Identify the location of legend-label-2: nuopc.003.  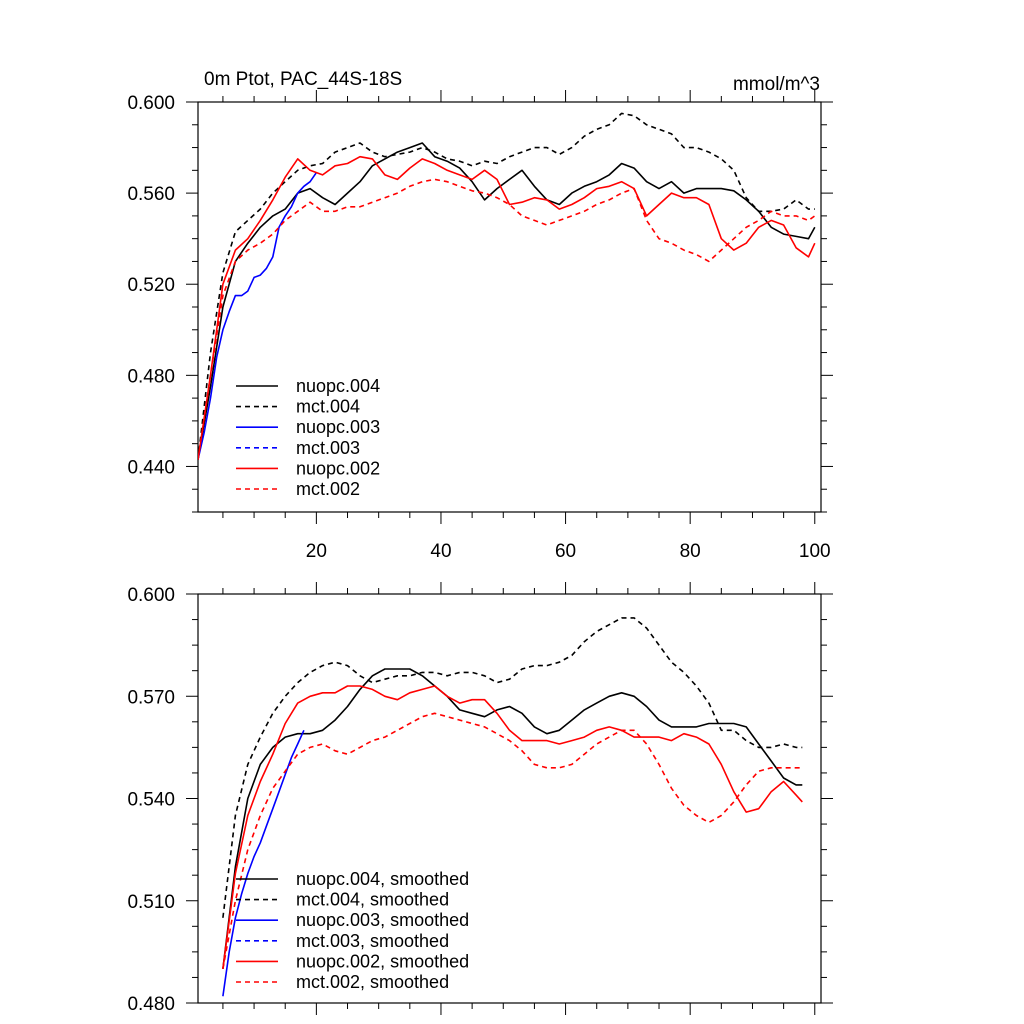
(338, 427).